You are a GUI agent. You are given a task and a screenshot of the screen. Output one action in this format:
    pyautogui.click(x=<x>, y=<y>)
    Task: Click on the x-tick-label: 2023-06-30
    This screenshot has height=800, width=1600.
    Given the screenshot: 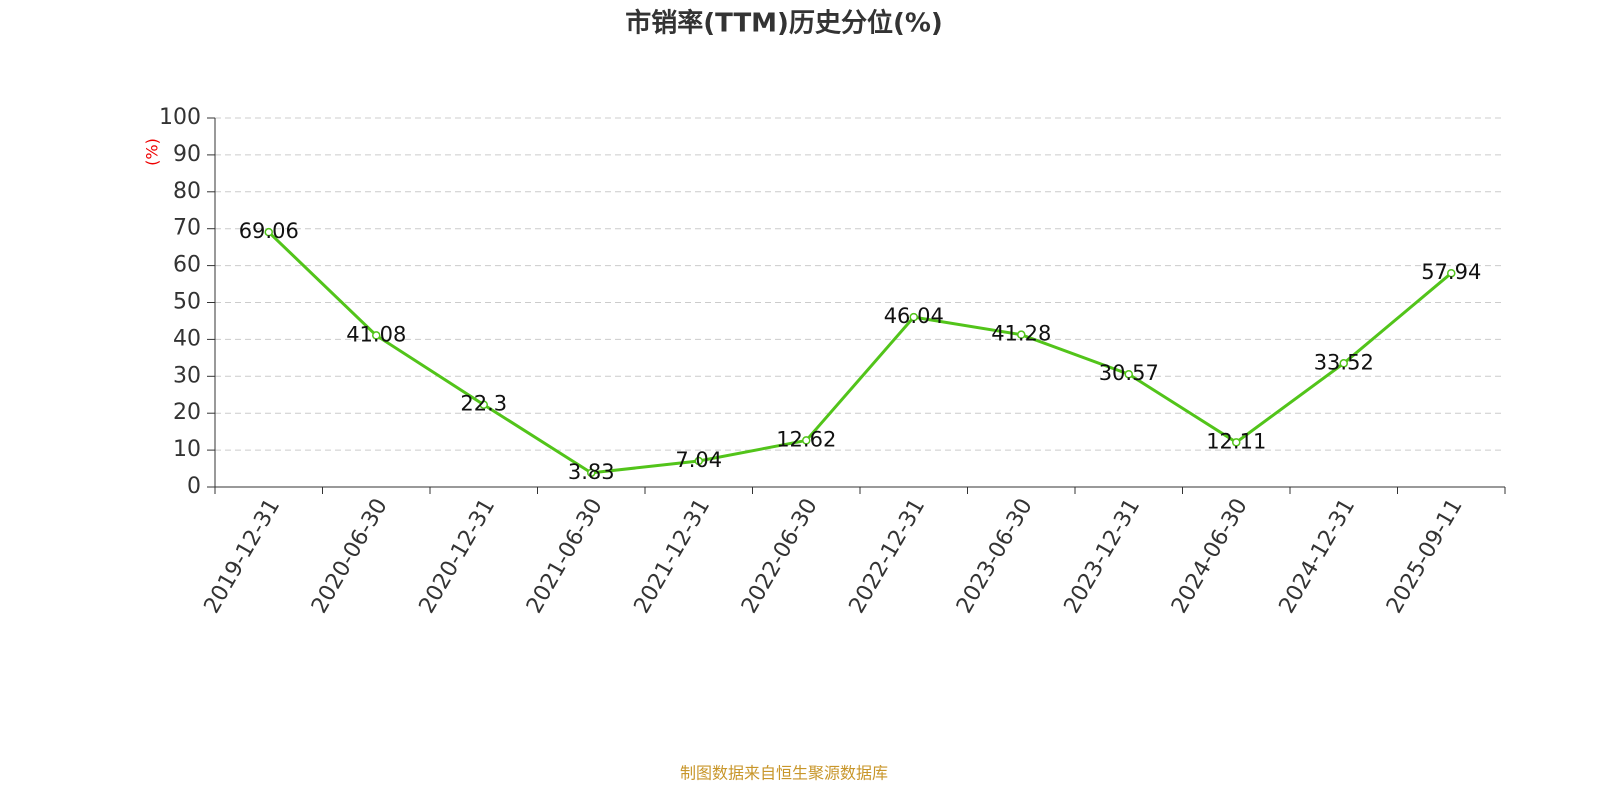 What is the action you would take?
    pyautogui.click(x=995, y=556)
    